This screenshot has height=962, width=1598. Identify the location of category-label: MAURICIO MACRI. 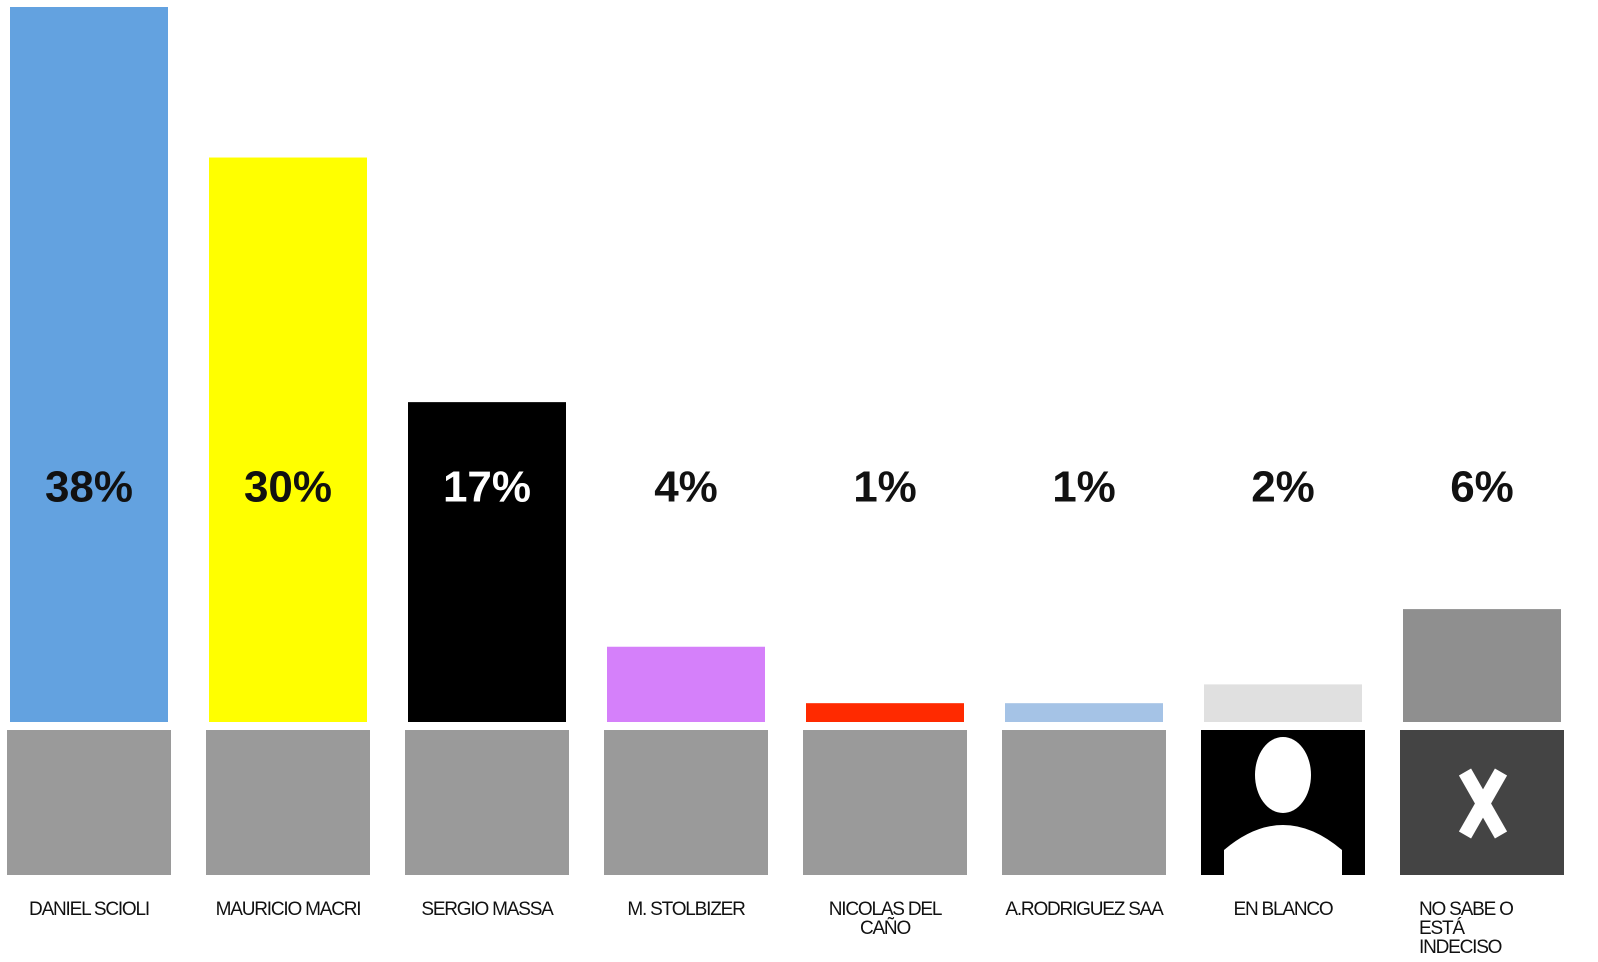
(288, 909).